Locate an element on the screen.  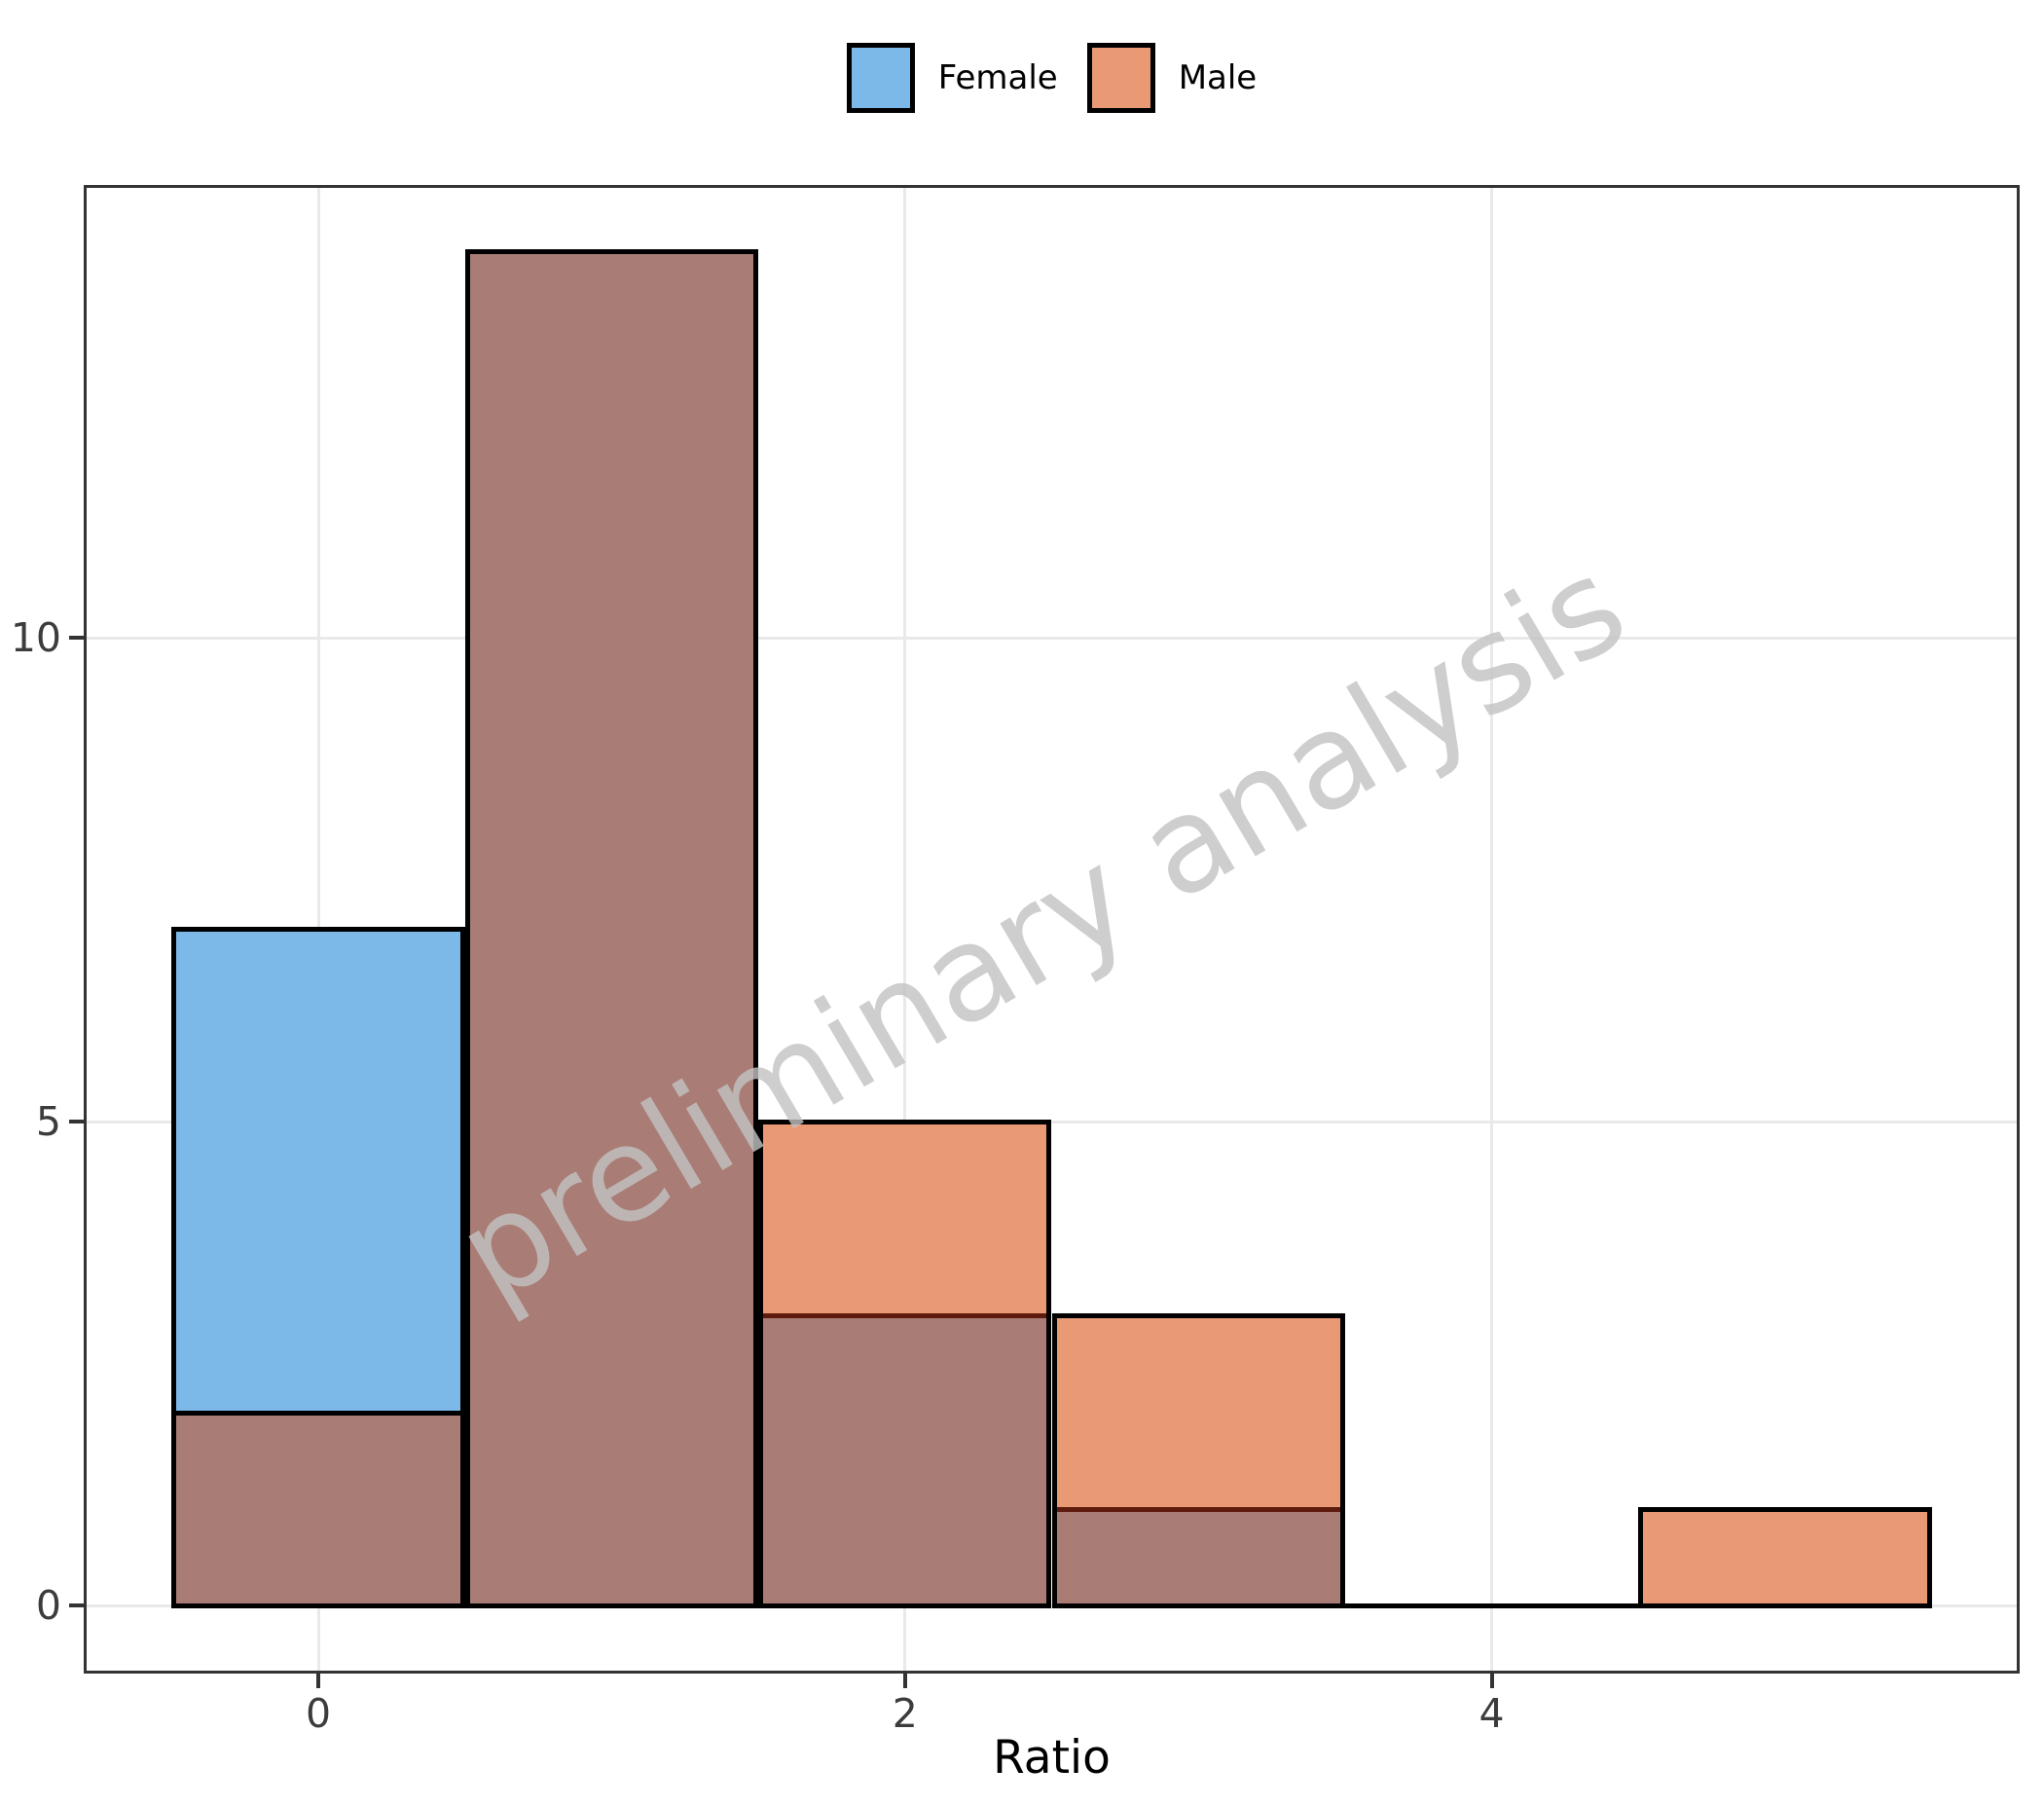
legend: Female Male is located at coordinates (1052, 78).